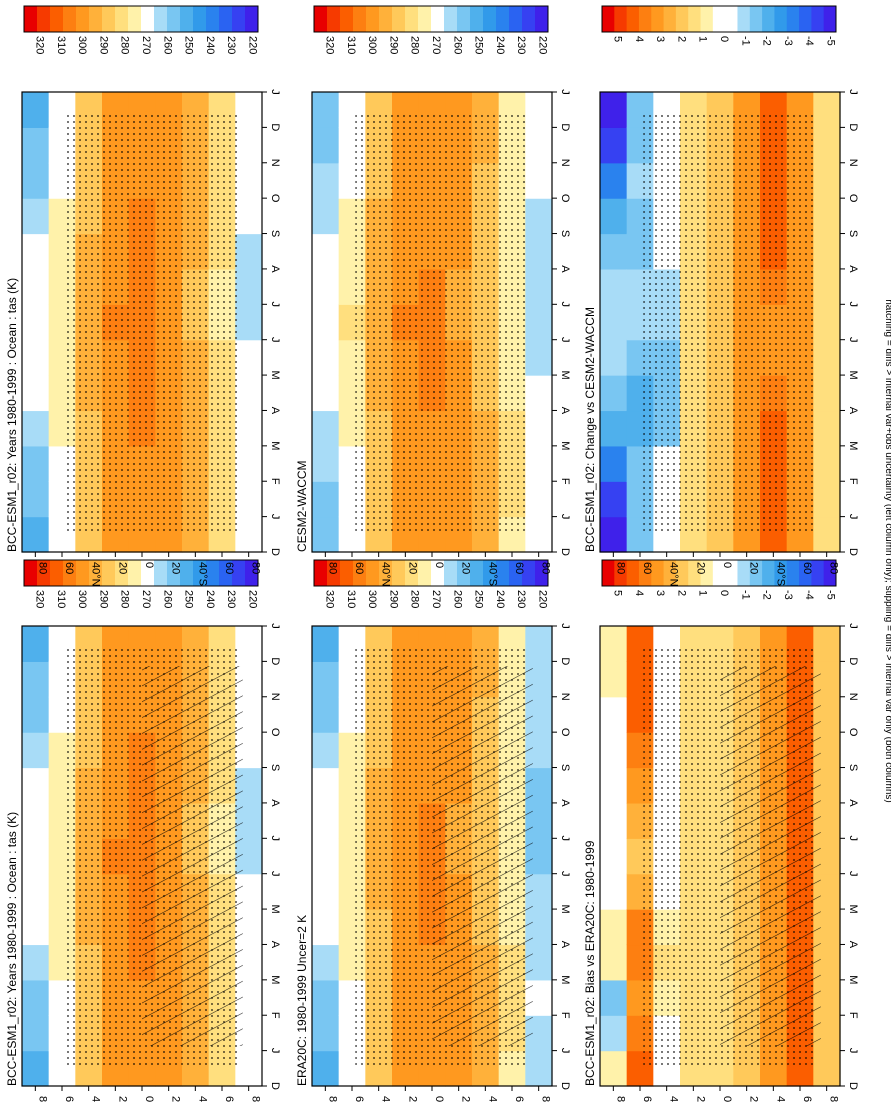 This screenshot has height=1102, width=891. I want to click on lat-tick-label: 80, so click(546, 568).